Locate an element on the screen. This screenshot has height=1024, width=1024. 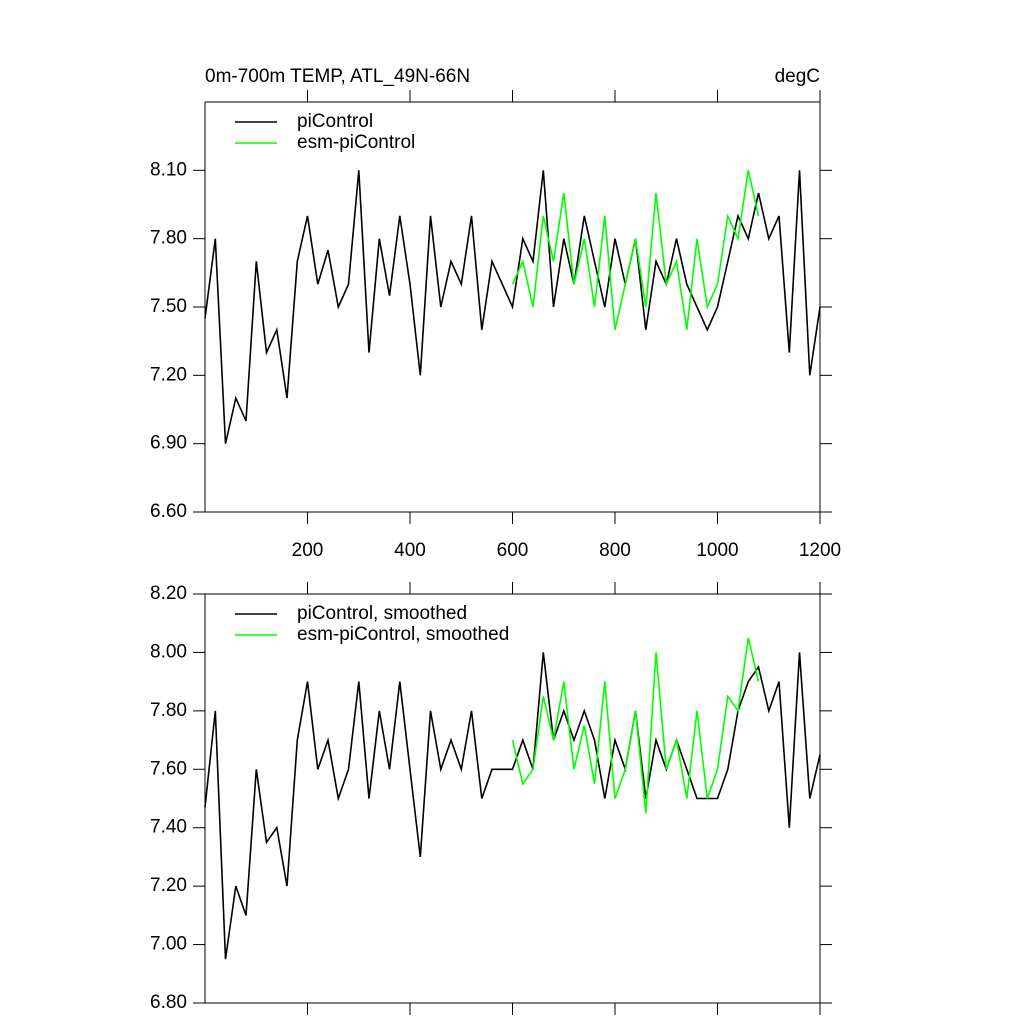
y-tick-label: 8.10 is located at coordinates (168, 169).